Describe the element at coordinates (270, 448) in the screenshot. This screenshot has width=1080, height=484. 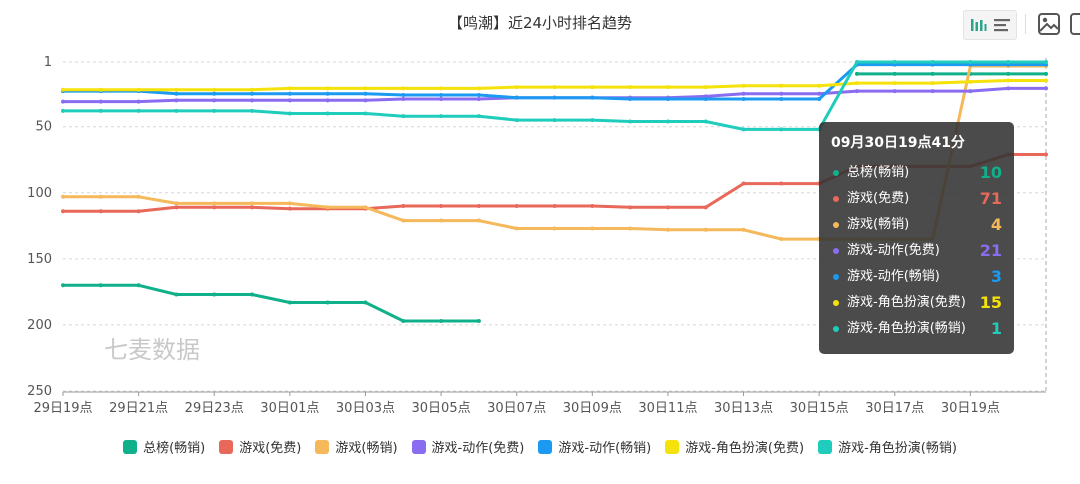
I see `legend-label: 游戏(免费)` at that location.